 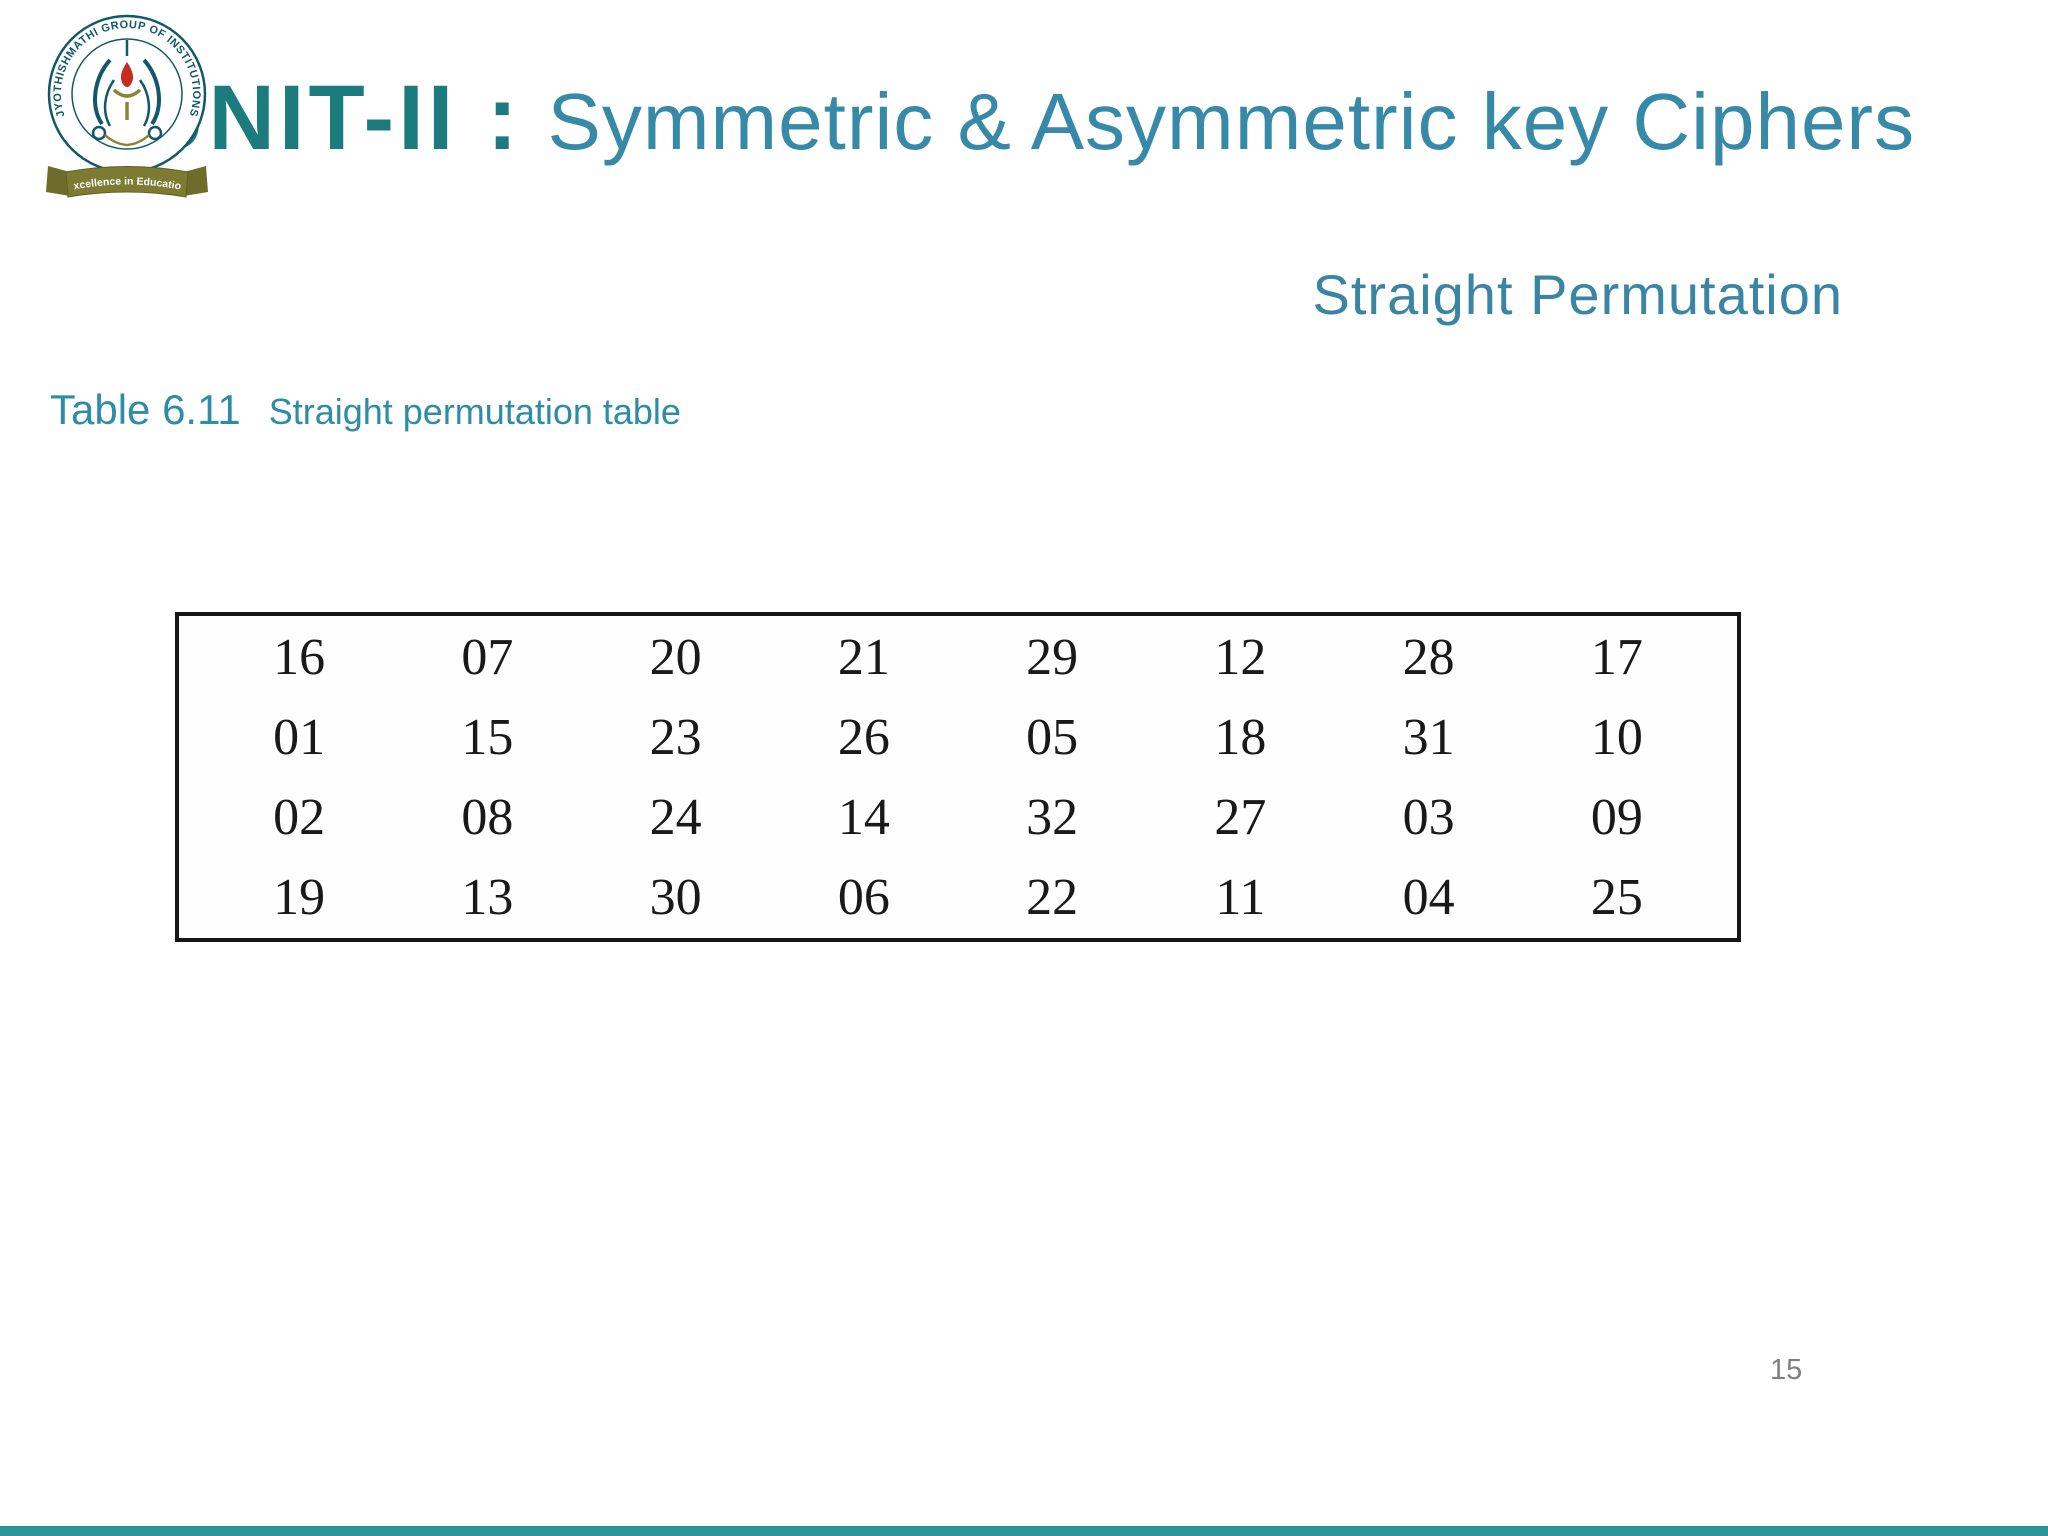 What do you see at coordinates (675, 897) in the screenshot?
I see `table-cell: 30` at bounding box center [675, 897].